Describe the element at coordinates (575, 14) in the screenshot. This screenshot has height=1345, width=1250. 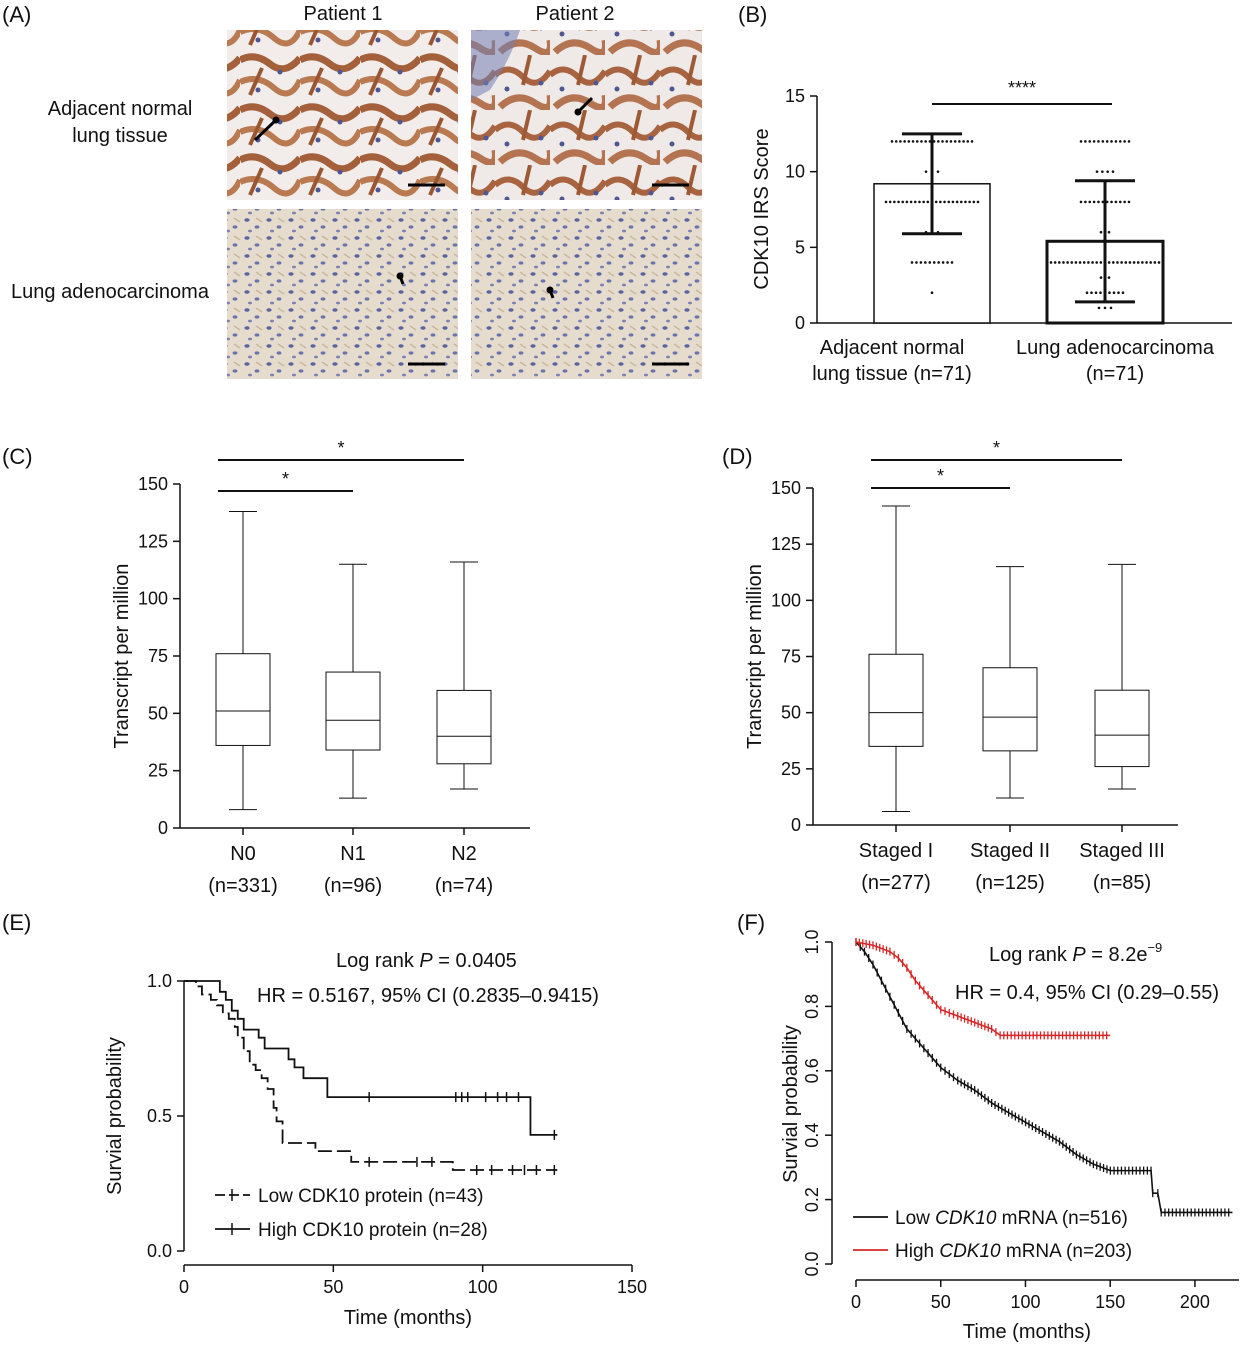
I see `column-label-patient-2: Patient 2` at that location.